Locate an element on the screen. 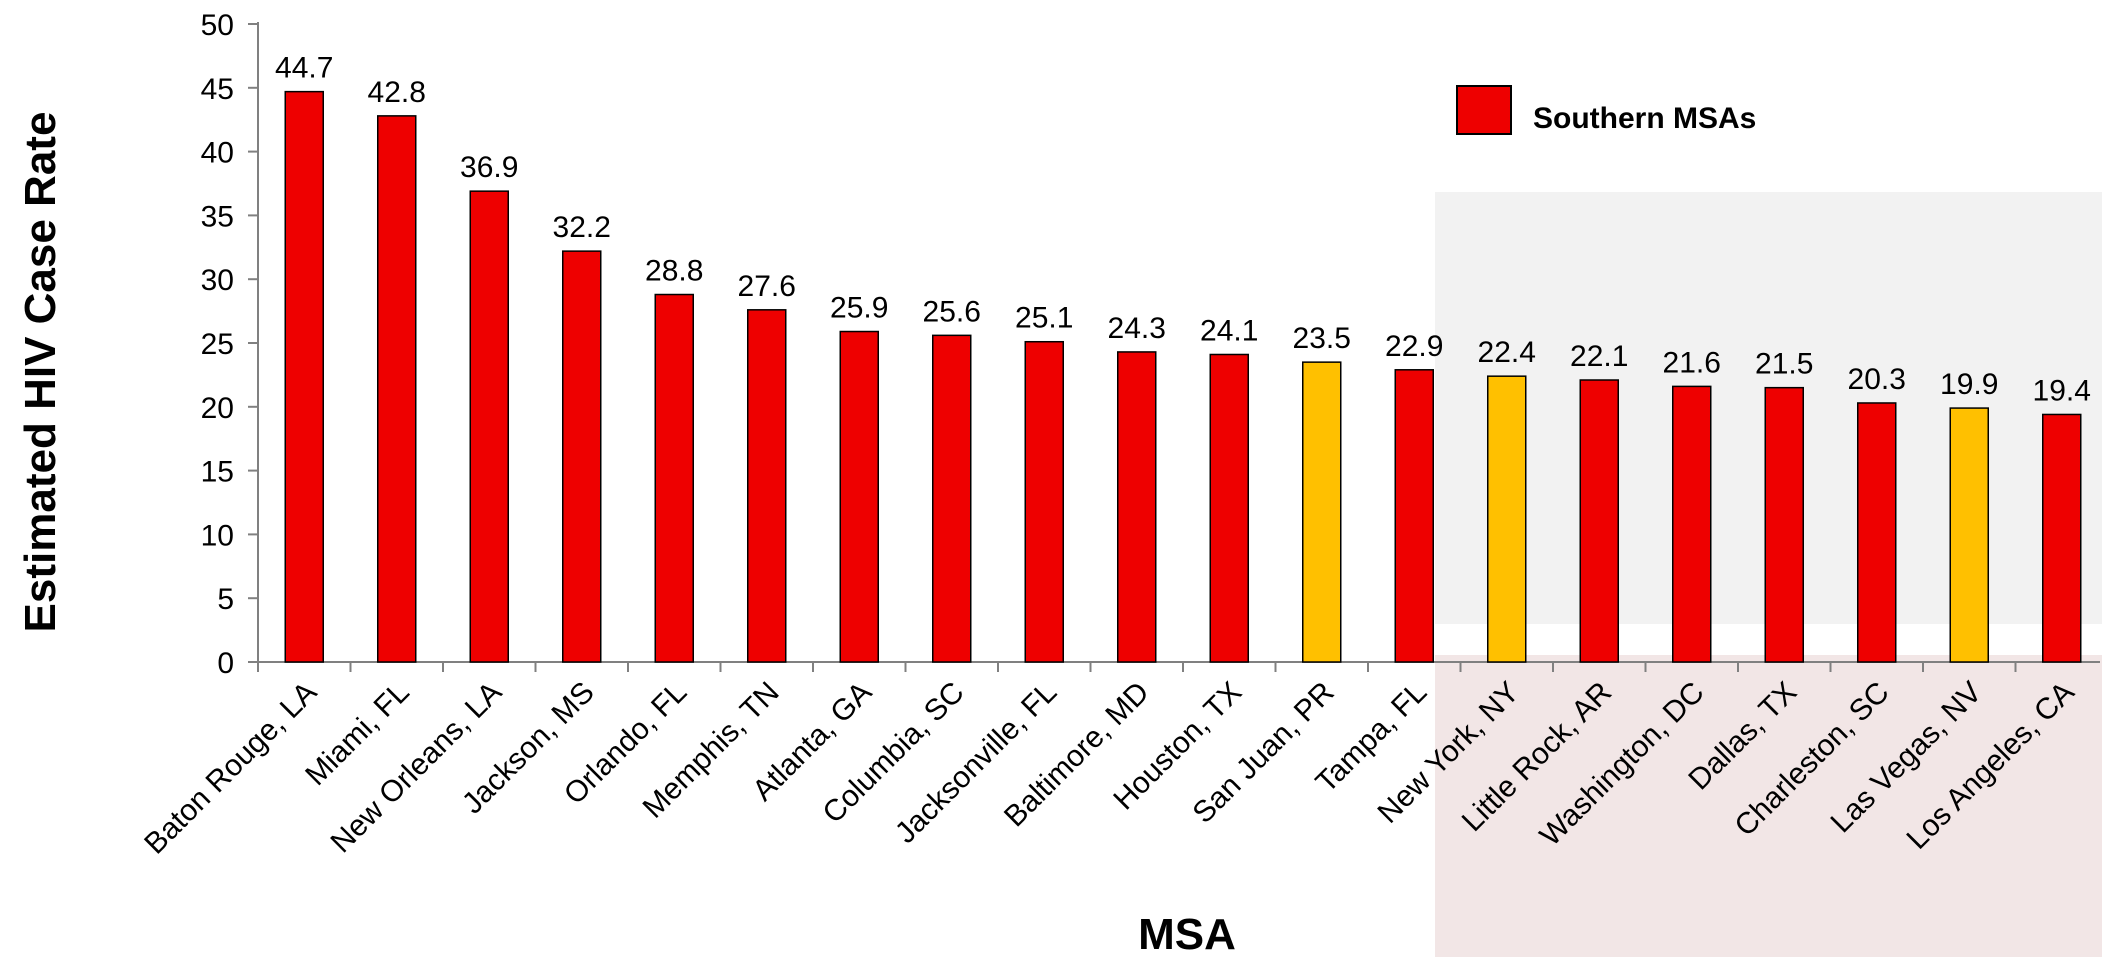  y-tick-label: 45 is located at coordinates (217, 89).